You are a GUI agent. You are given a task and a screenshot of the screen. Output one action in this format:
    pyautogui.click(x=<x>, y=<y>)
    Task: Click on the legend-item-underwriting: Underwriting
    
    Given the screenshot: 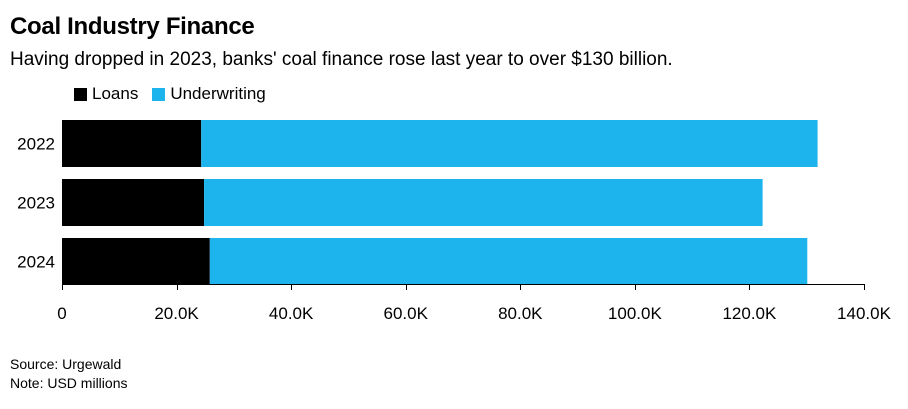 What is the action you would take?
    pyautogui.click(x=209, y=94)
    